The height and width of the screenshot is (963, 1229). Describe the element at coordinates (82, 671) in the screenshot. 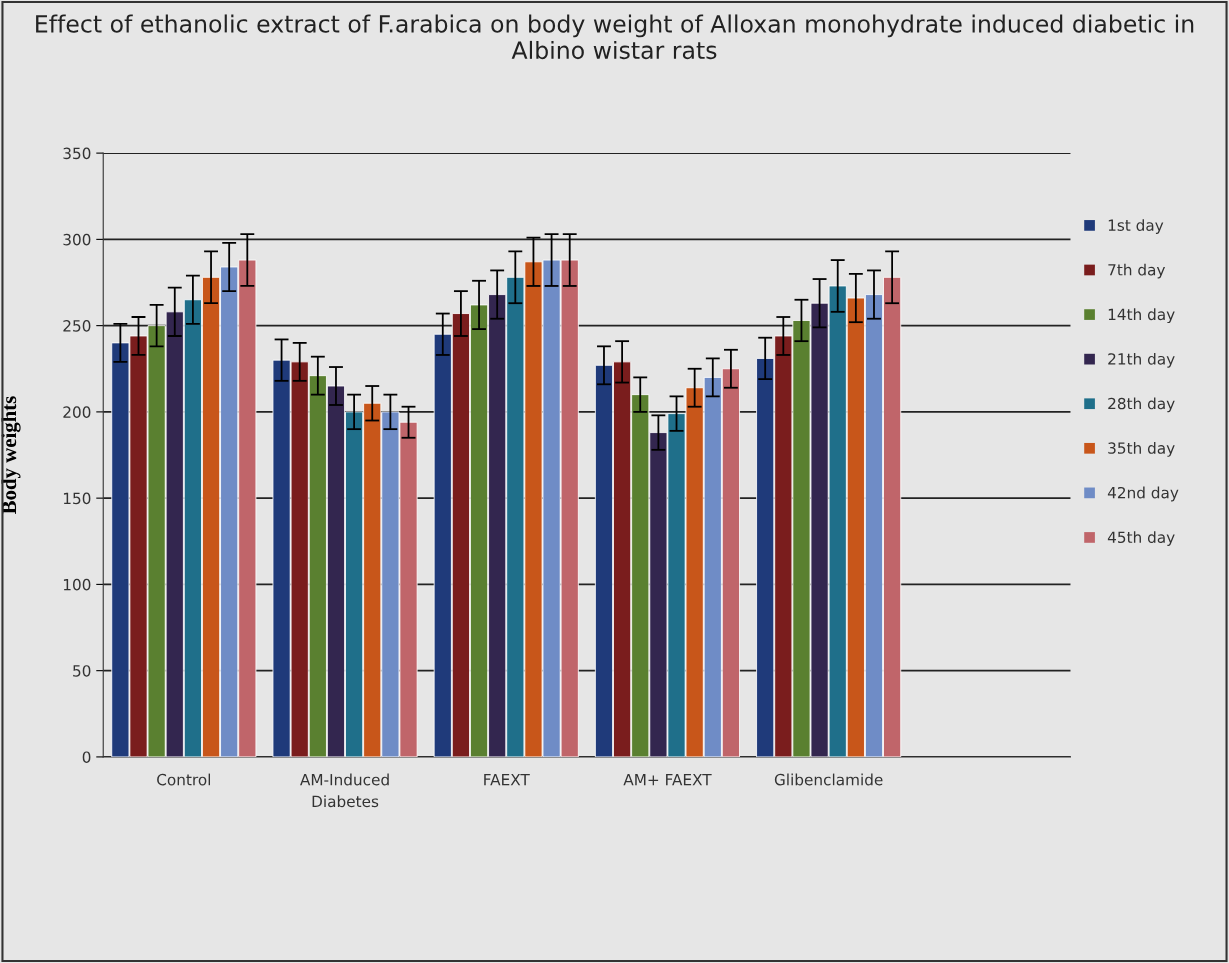

I see `y-tick-label: 50` at that location.